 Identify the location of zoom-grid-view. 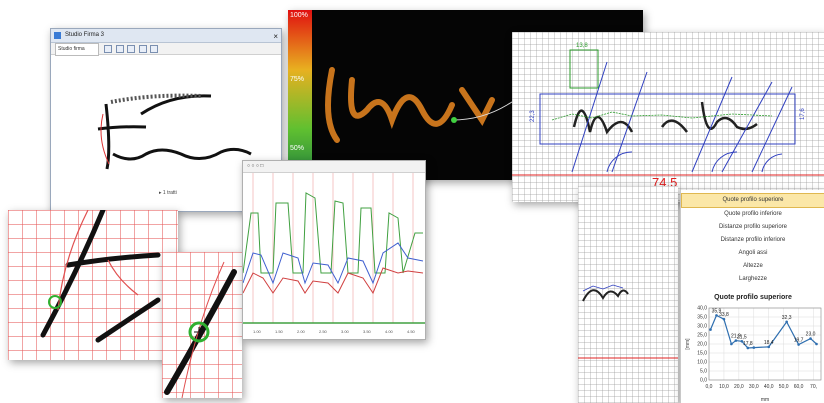
(93, 285).